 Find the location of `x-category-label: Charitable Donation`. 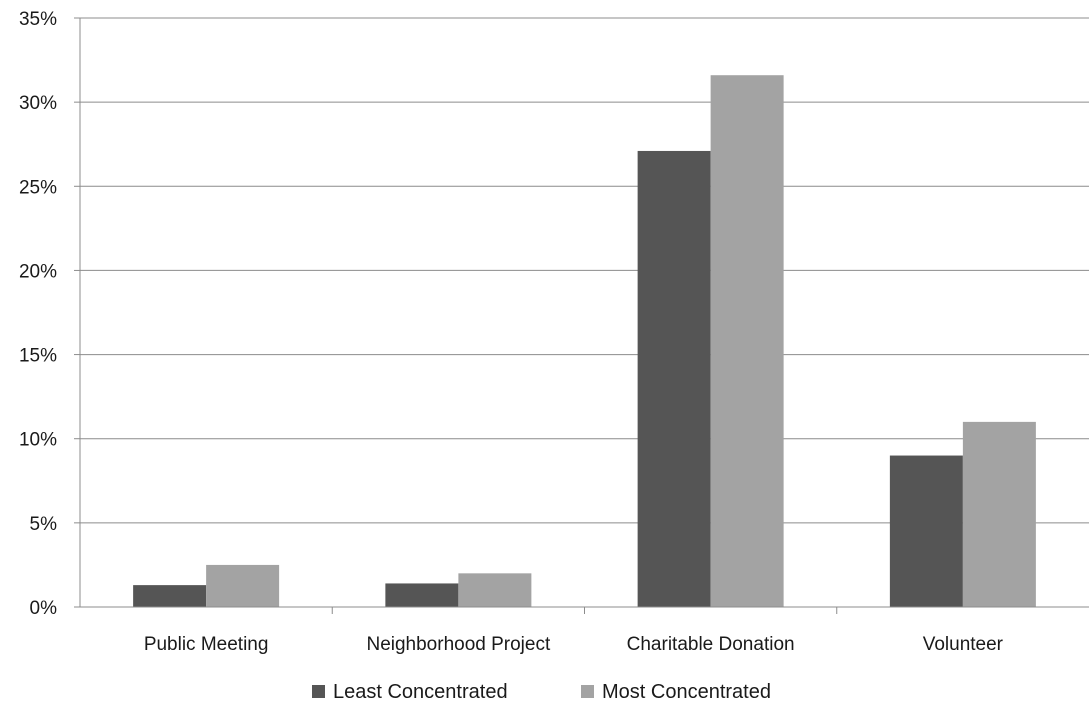

x-category-label: Charitable Donation is located at coordinates (711, 644).